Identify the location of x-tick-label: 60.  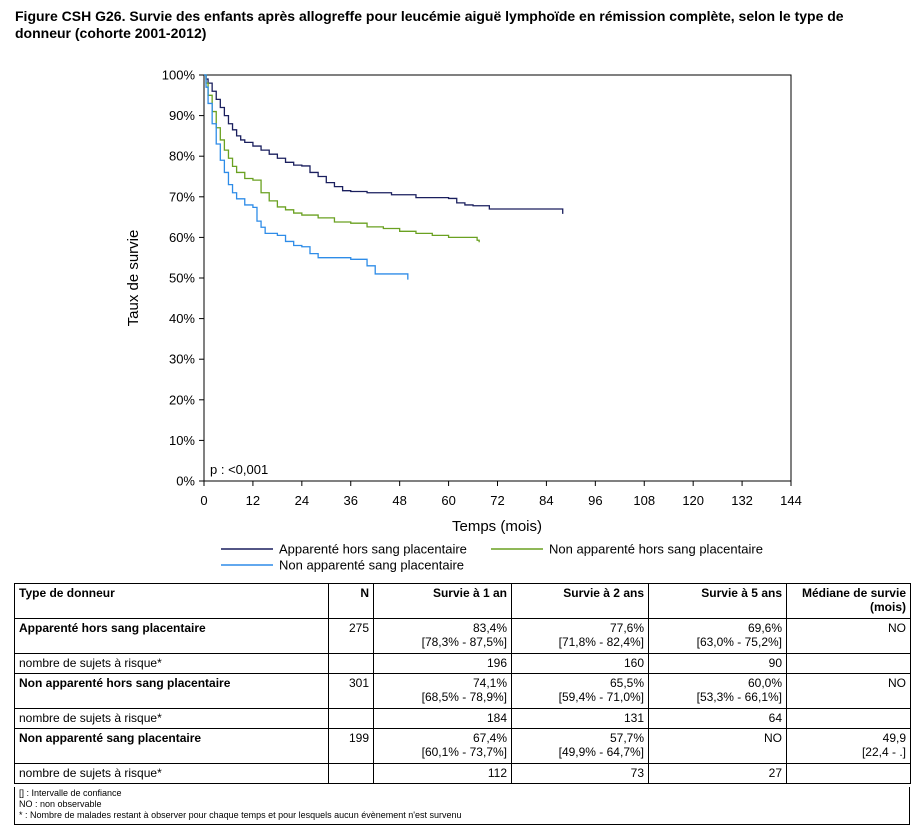
(448, 500).